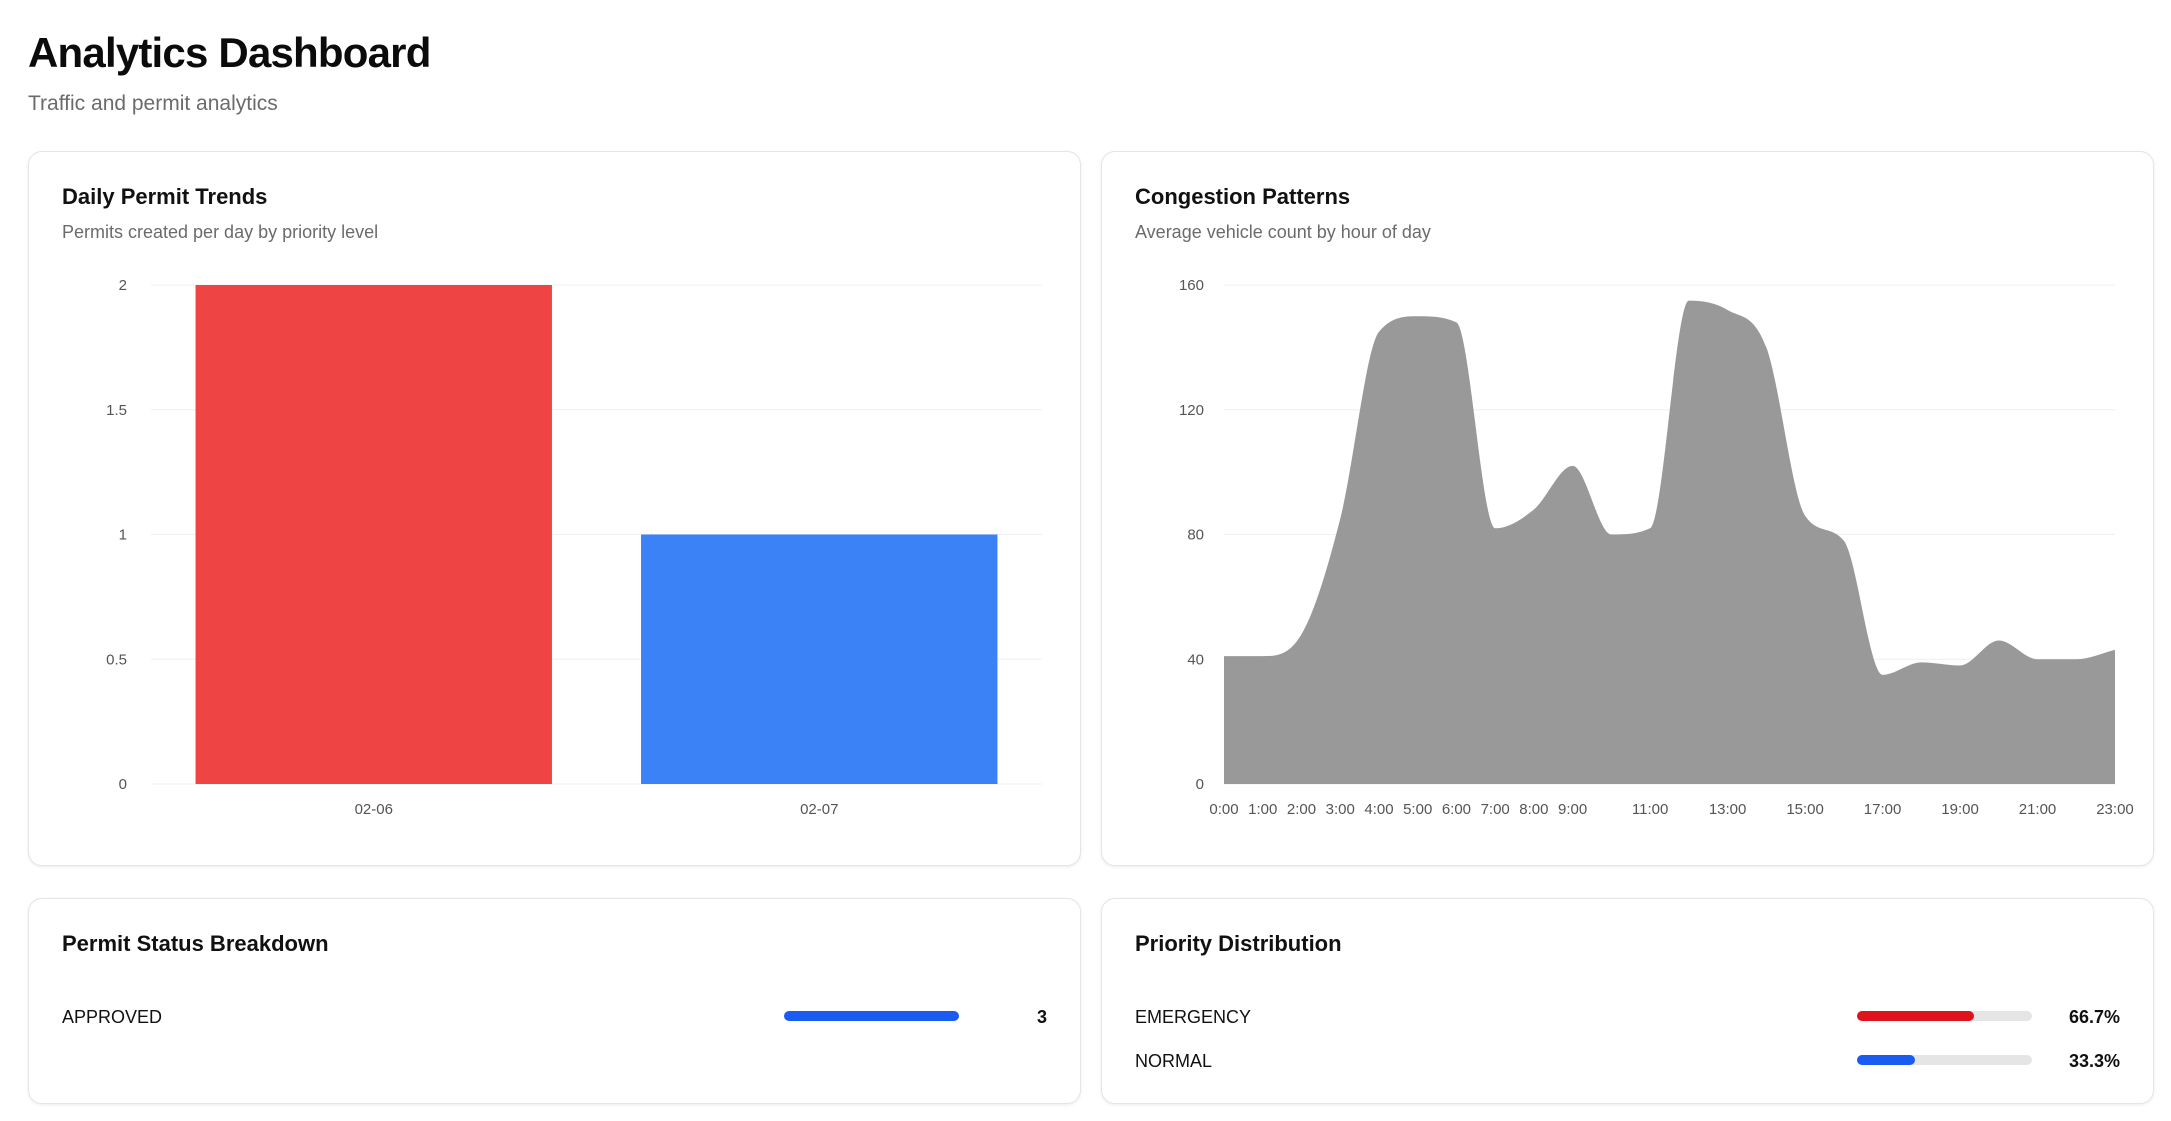 Image resolution: width=2171 pixels, height=1121 pixels. Describe the element at coordinates (1627, 1062) in the screenshot. I see `priority-row-normal: NORMAL 33.3%` at that location.